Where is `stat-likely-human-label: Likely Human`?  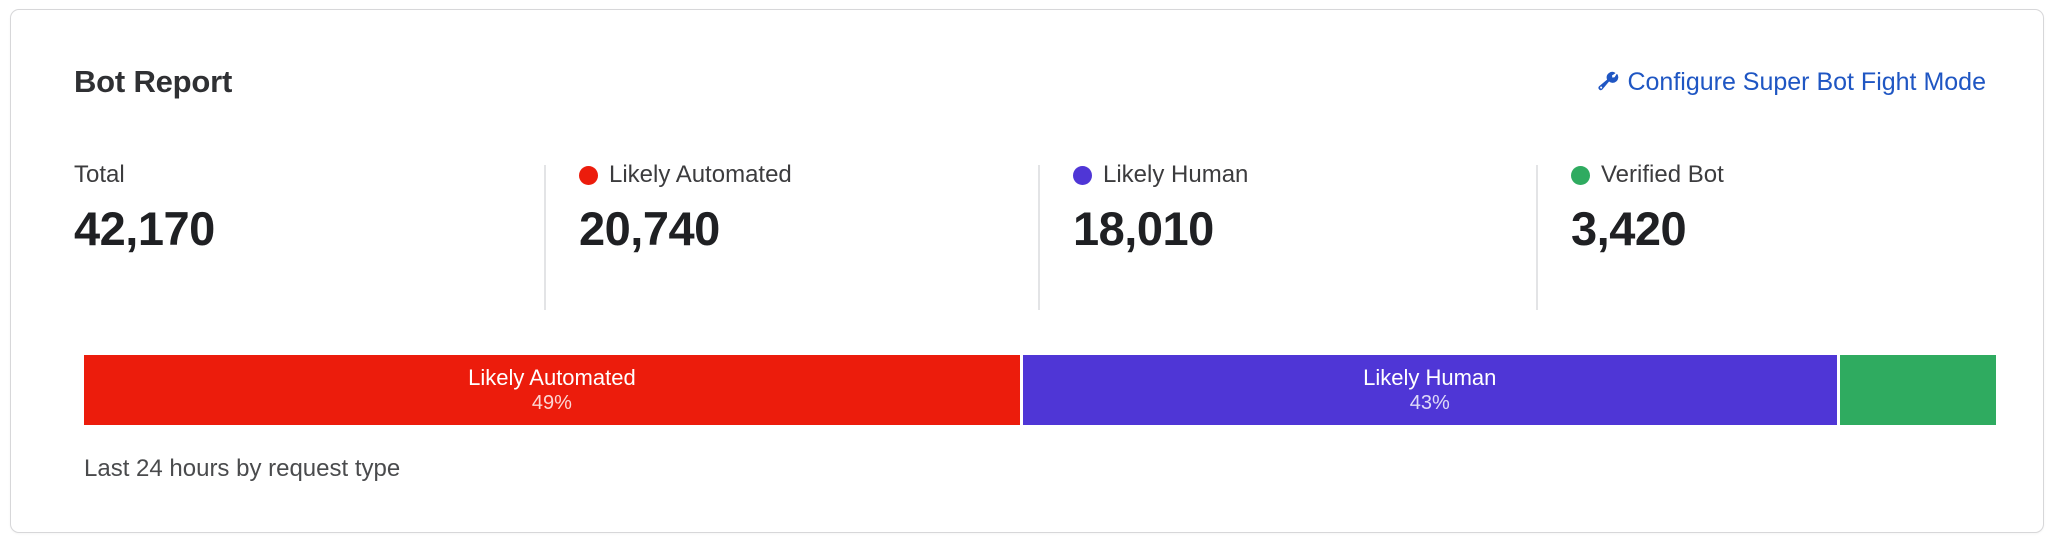 stat-likely-human-label: Likely Human is located at coordinates (1176, 174).